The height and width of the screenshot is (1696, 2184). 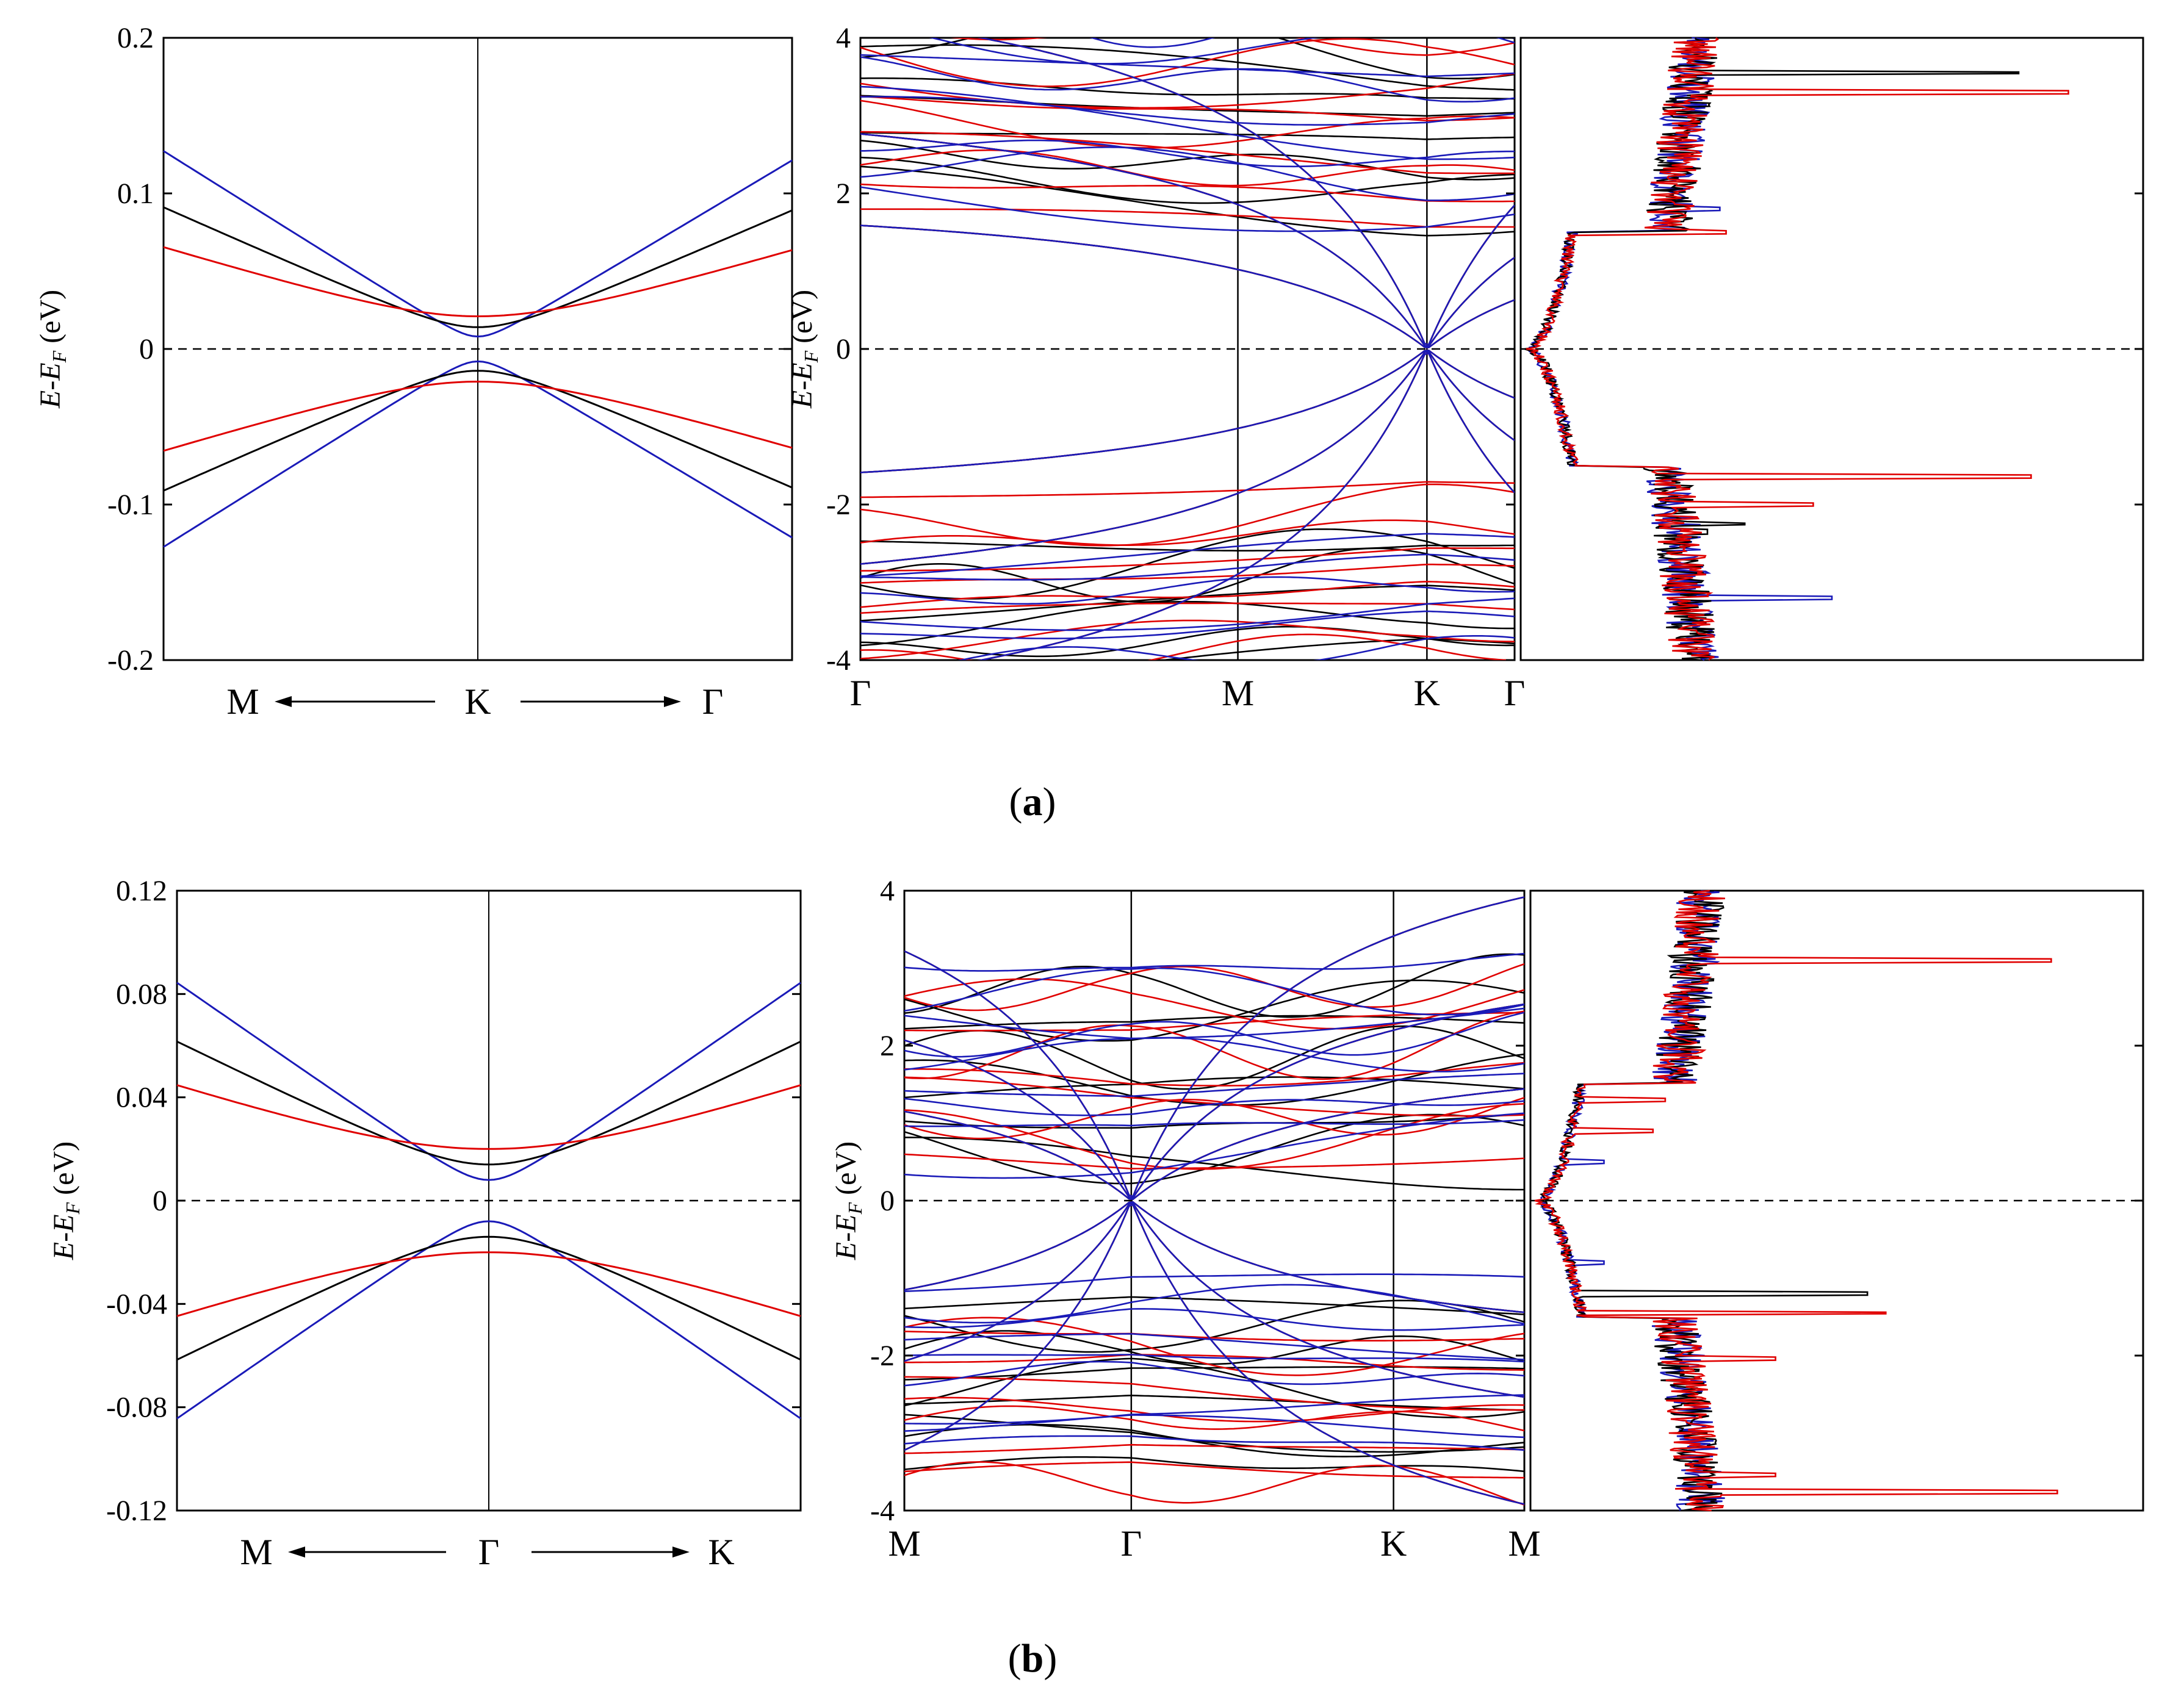 What do you see at coordinates (136, 1408) in the screenshot?
I see `y-tick-label: -0.08` at bounding box center [136, 1408].